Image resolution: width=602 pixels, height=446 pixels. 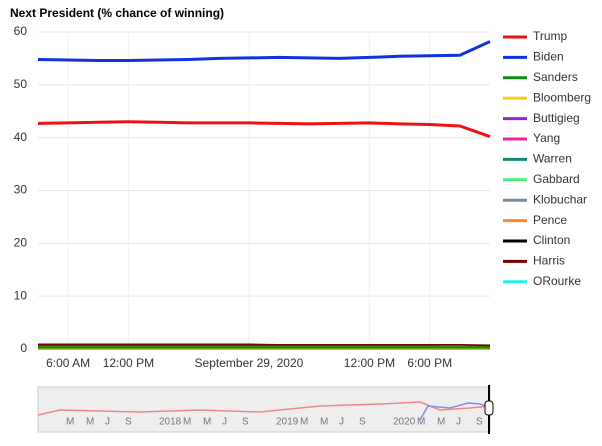 I want to click on legend-item: Clinton, so click(x=536, y=240).